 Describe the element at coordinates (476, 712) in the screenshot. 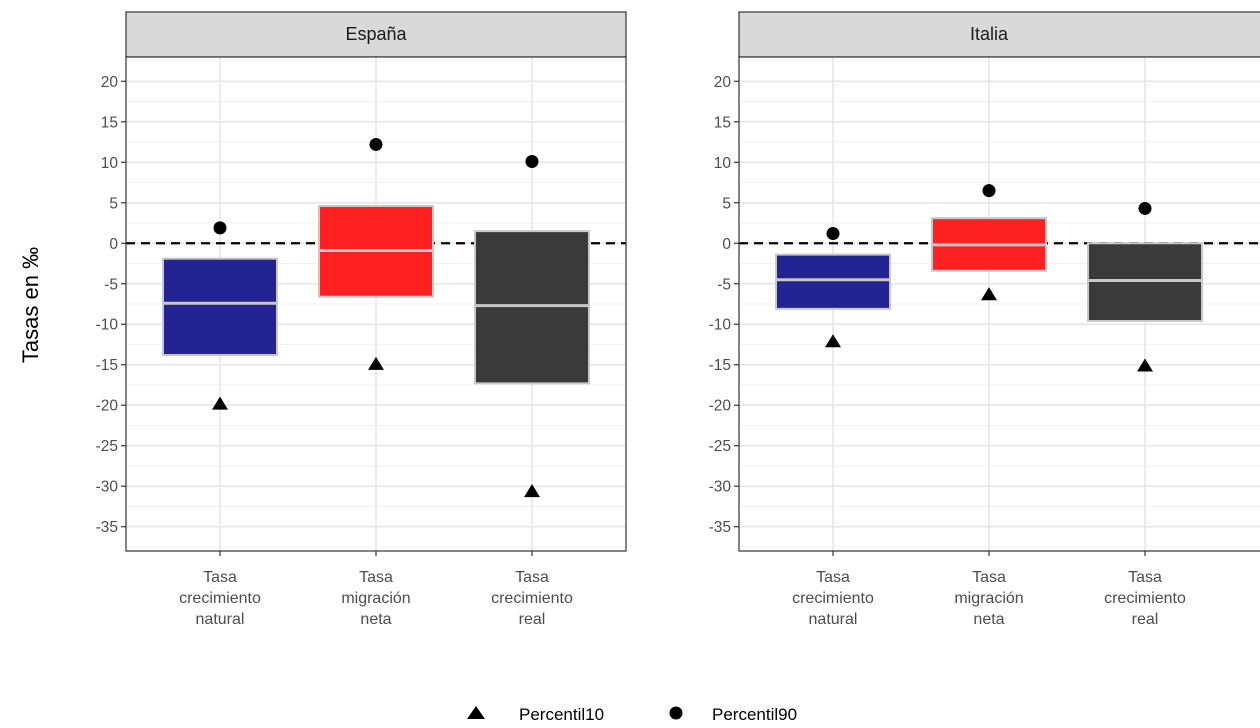

I see `legend-triangle-key` at that location.